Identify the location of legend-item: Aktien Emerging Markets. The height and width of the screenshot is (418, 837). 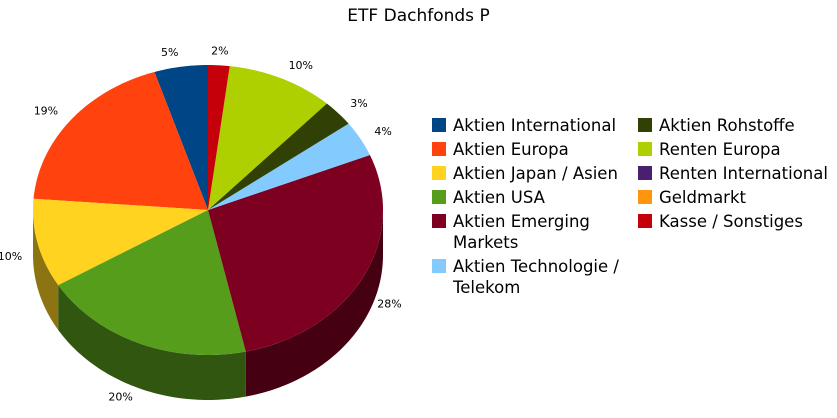
(535, 232).